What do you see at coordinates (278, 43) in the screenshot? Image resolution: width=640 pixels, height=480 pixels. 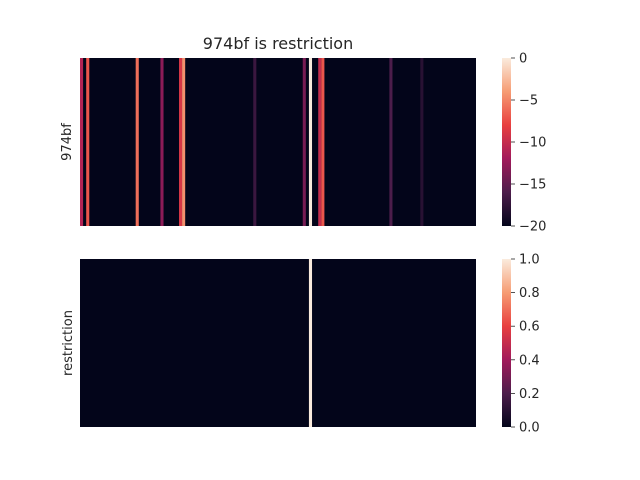 I see `chart-title: 974bf is restriction` at bounding box center [278, 43].